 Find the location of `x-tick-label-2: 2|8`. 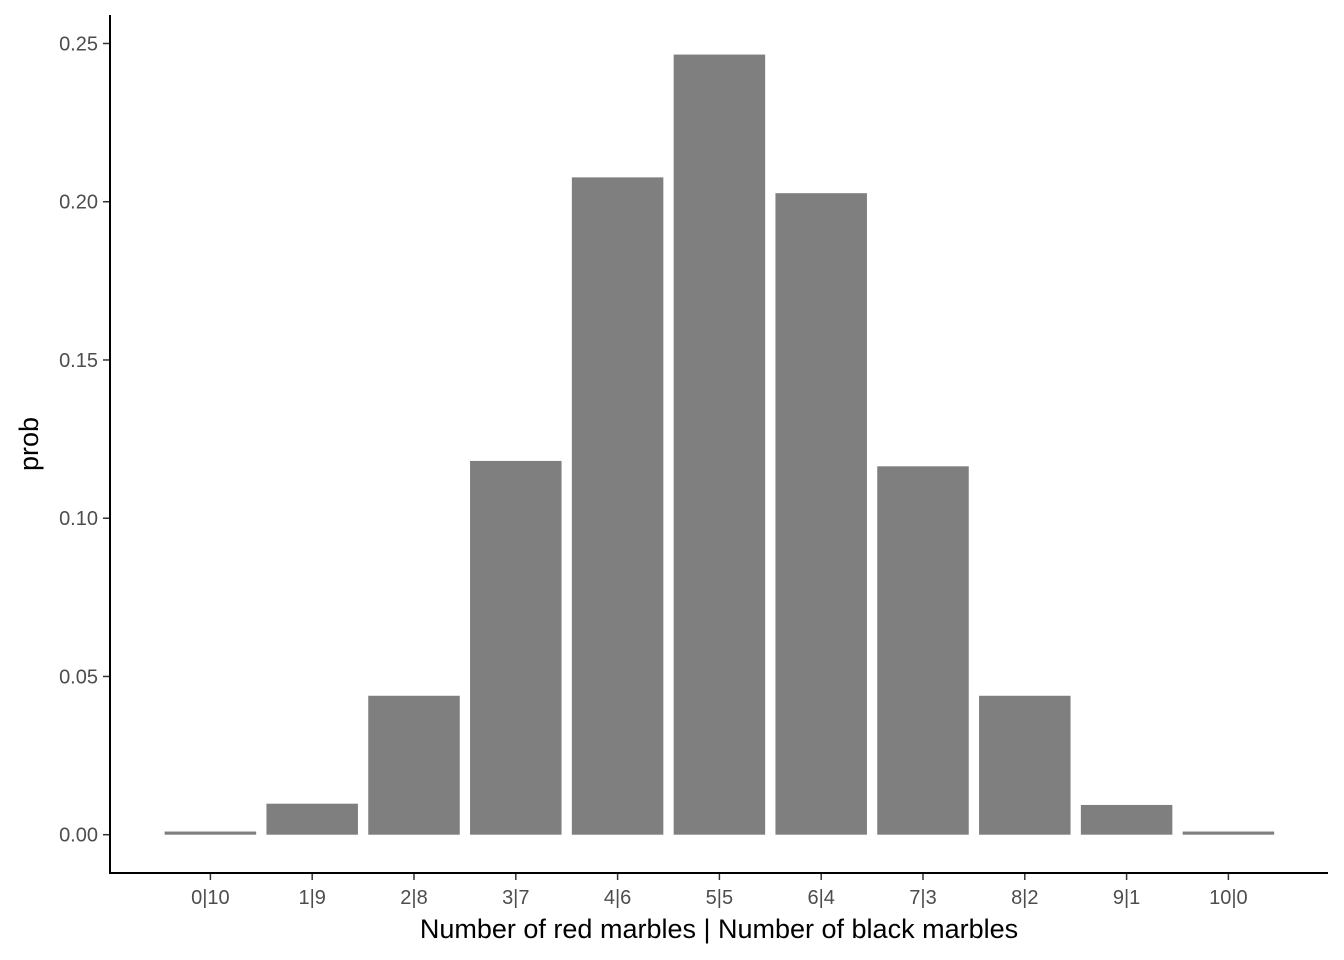

x-tick-label-2: 2|8 is located at coordinates (413, 898).